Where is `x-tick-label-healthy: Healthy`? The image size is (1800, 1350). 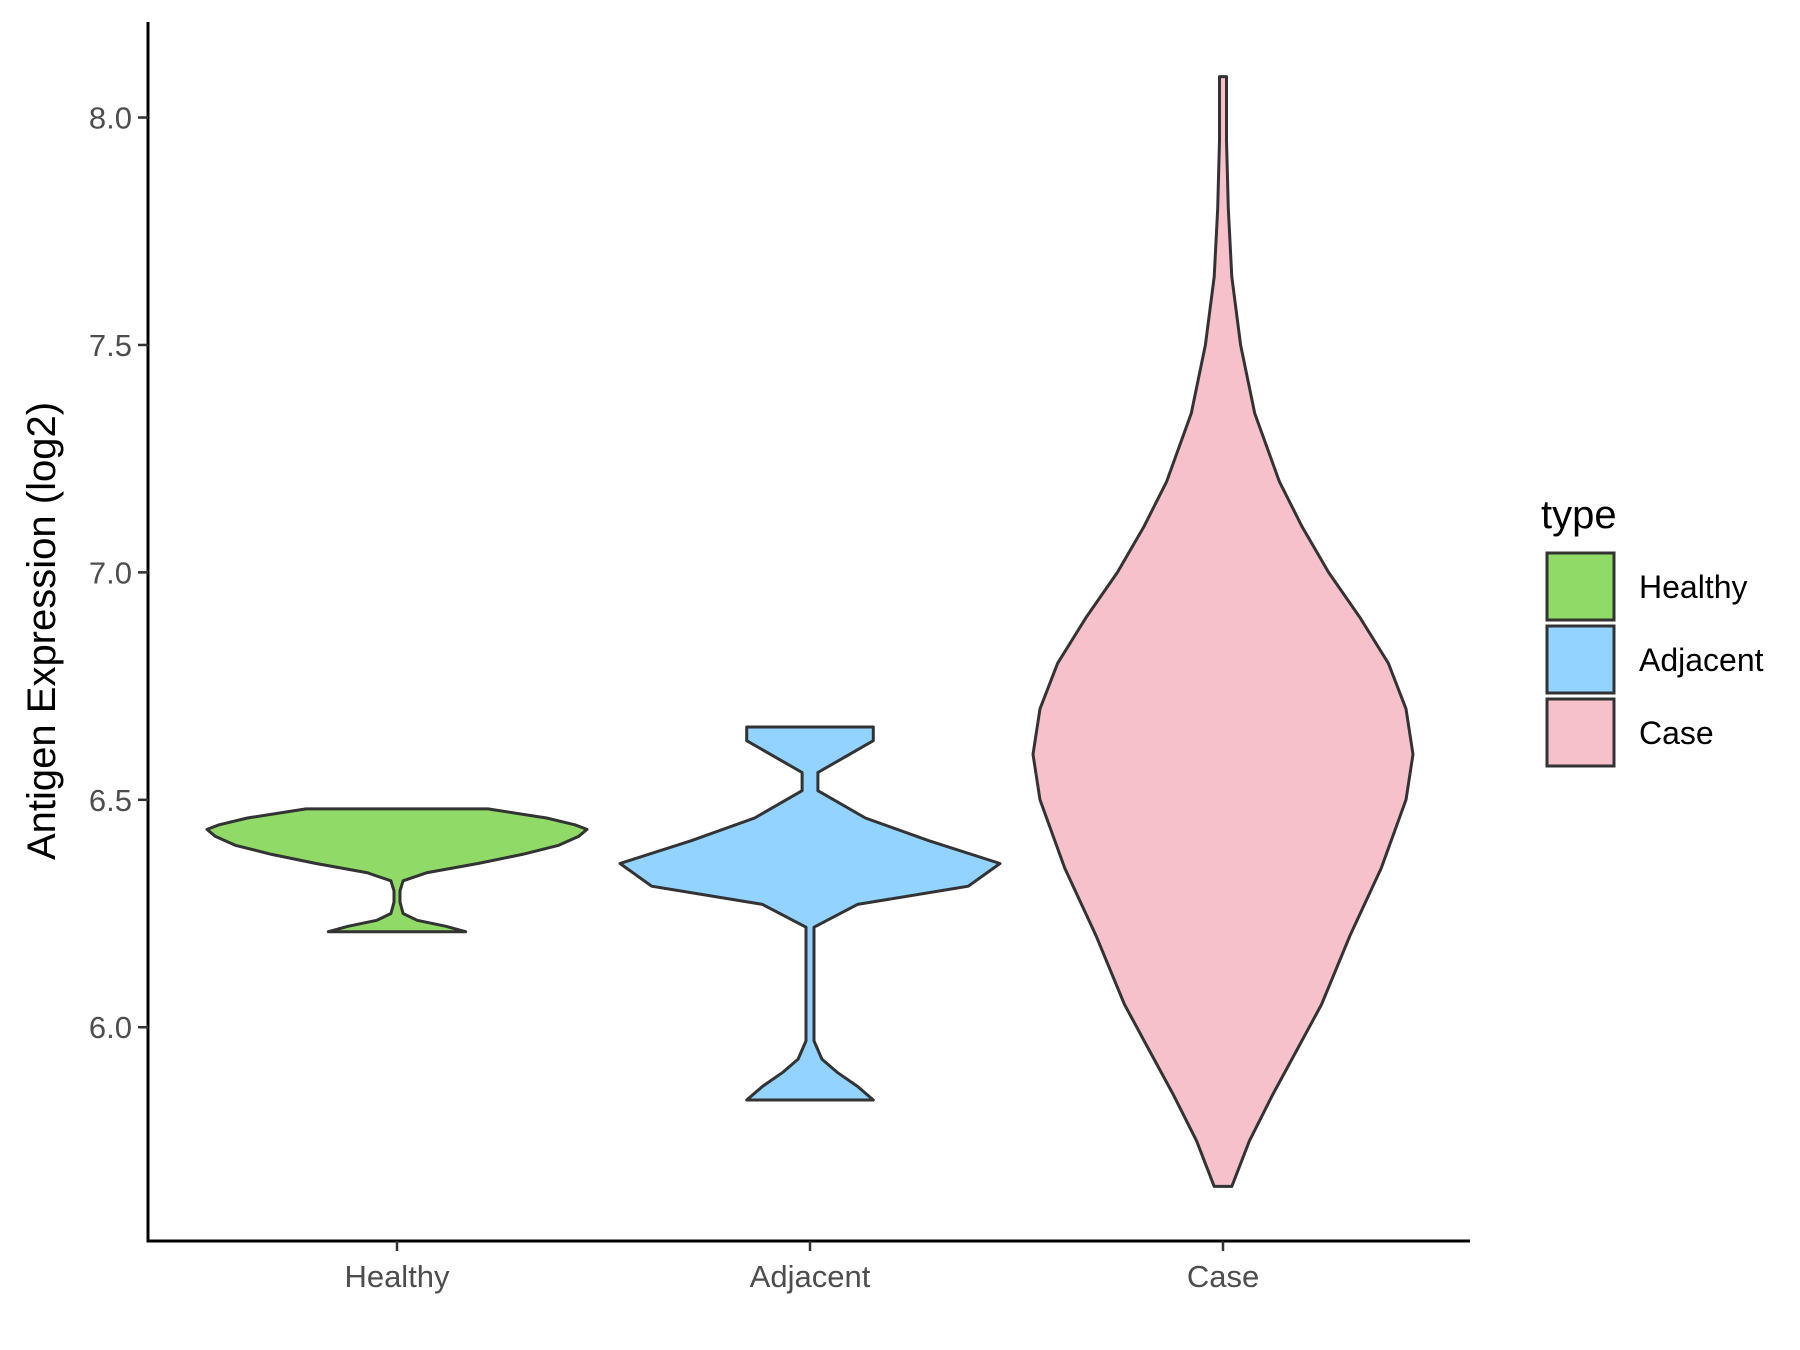 x-tick-label-healthy: Healthy is located at coordinates (397, 1276).